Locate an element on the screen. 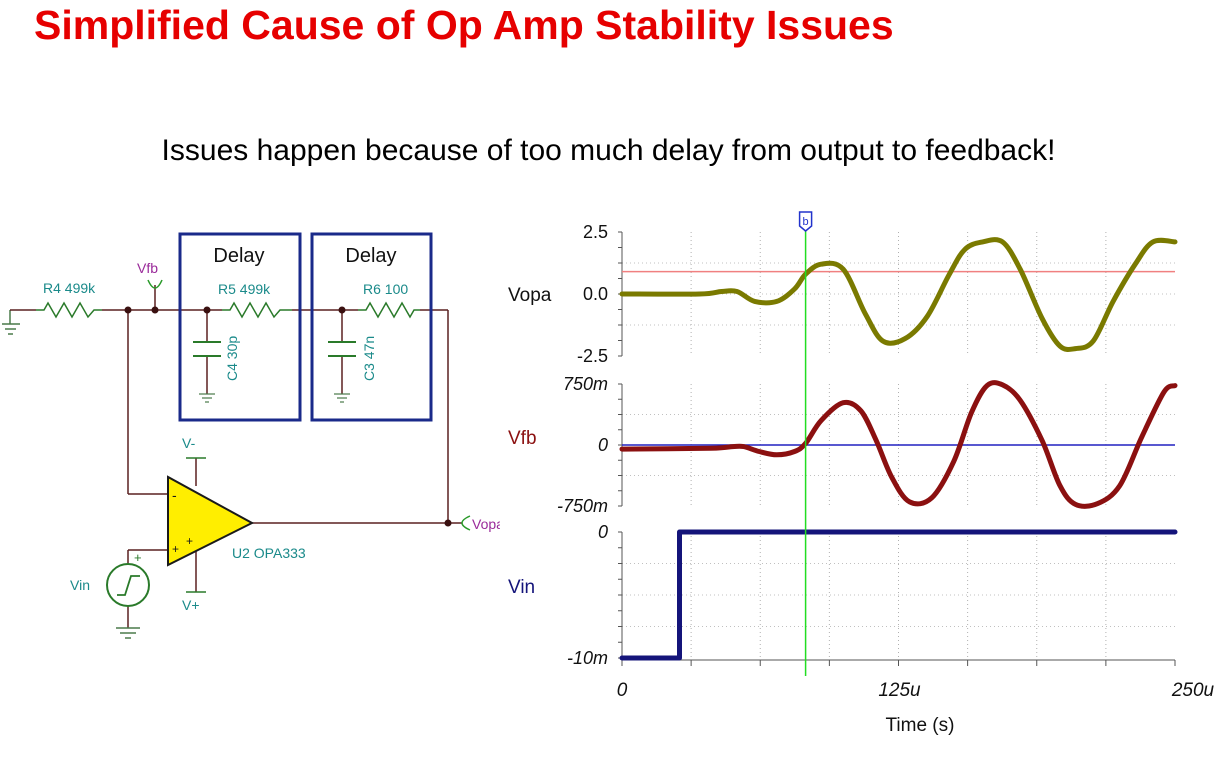 This screenshot has height=767, width=1217. panel-label-vfb: Vfb is located at coordinates (522, 438).